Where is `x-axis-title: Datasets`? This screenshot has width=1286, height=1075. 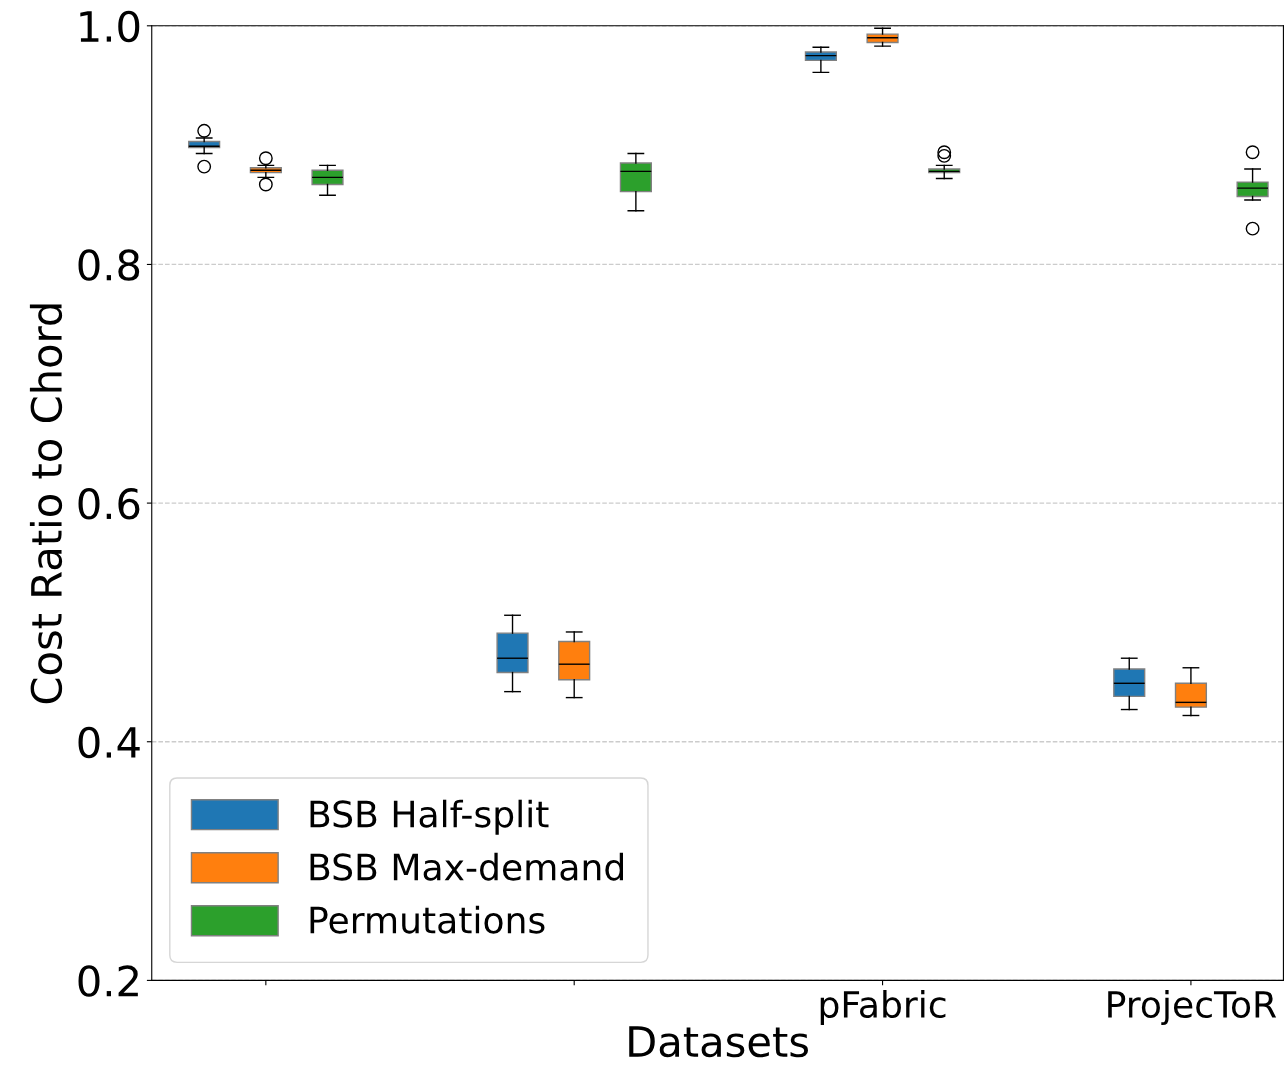
x-axis-title: Datasets is located at coordinates (718, 1042).